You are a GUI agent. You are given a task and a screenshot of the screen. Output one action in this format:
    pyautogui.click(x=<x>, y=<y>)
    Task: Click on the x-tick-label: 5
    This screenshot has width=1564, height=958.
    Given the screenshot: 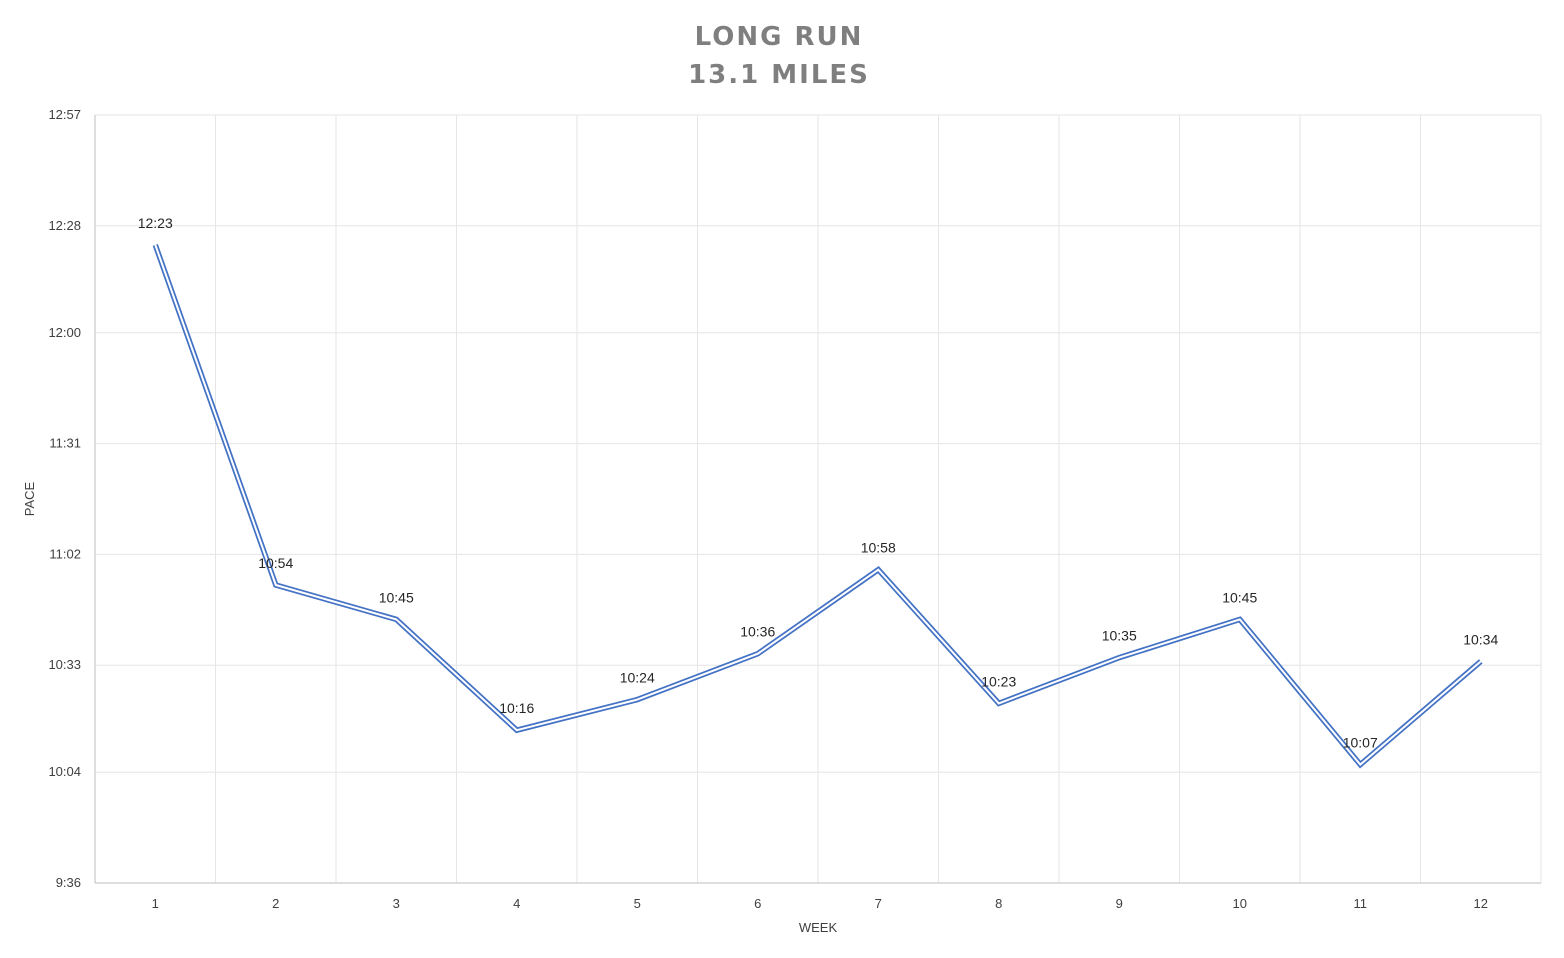 What is the action you would take?
    pyautogui.click(x=637, y=903)
    